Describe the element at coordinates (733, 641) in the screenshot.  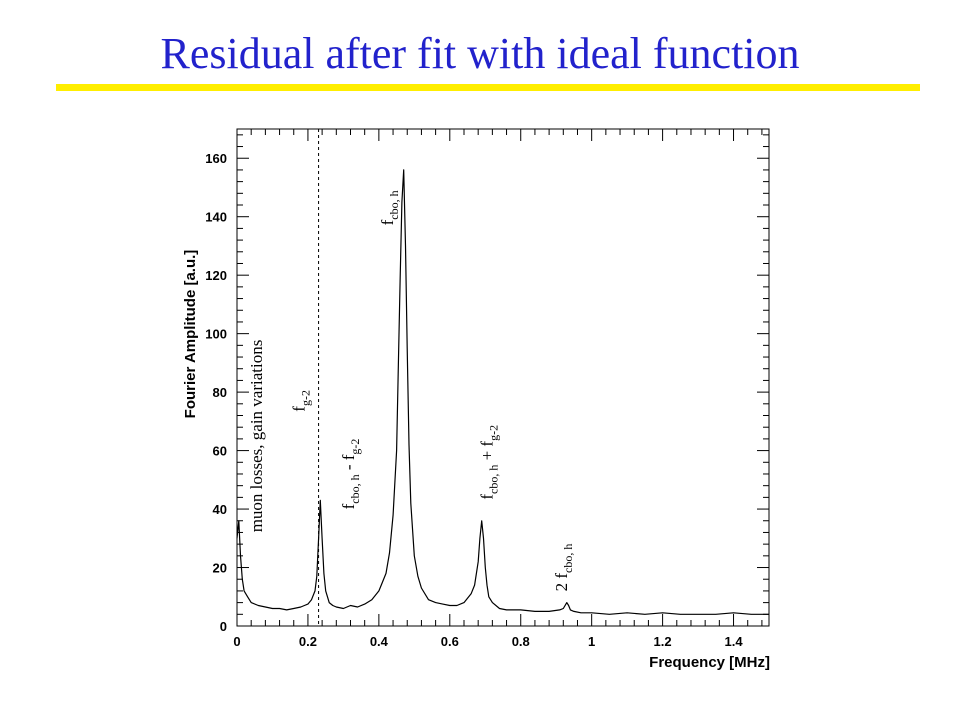
I see `x-tick-label: 1.4` at that location.